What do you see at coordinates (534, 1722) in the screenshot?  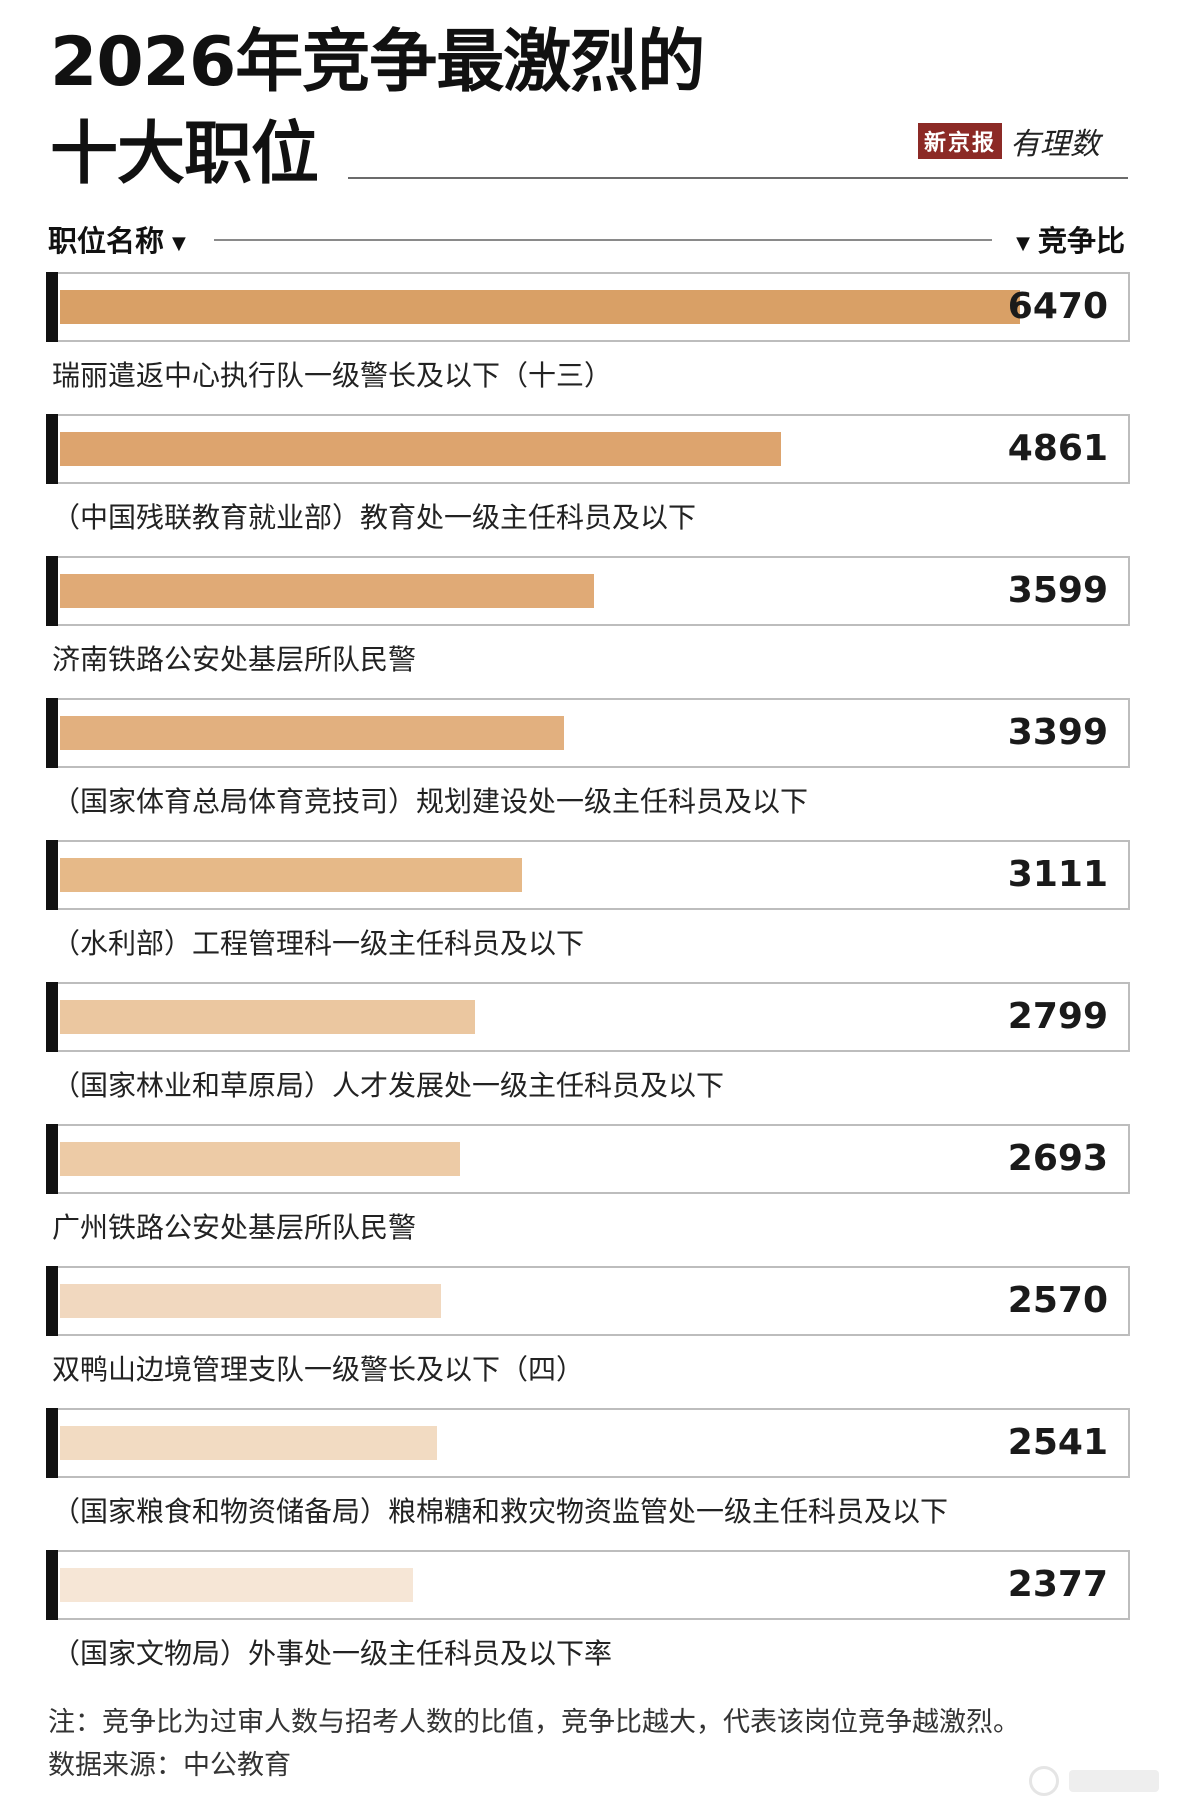 I see `footnote: 注：竞争比为过审人数与招考人数的比值，竞争比越大，代表该岗位竞争越激烈。` at bounding box center [534, 1722].